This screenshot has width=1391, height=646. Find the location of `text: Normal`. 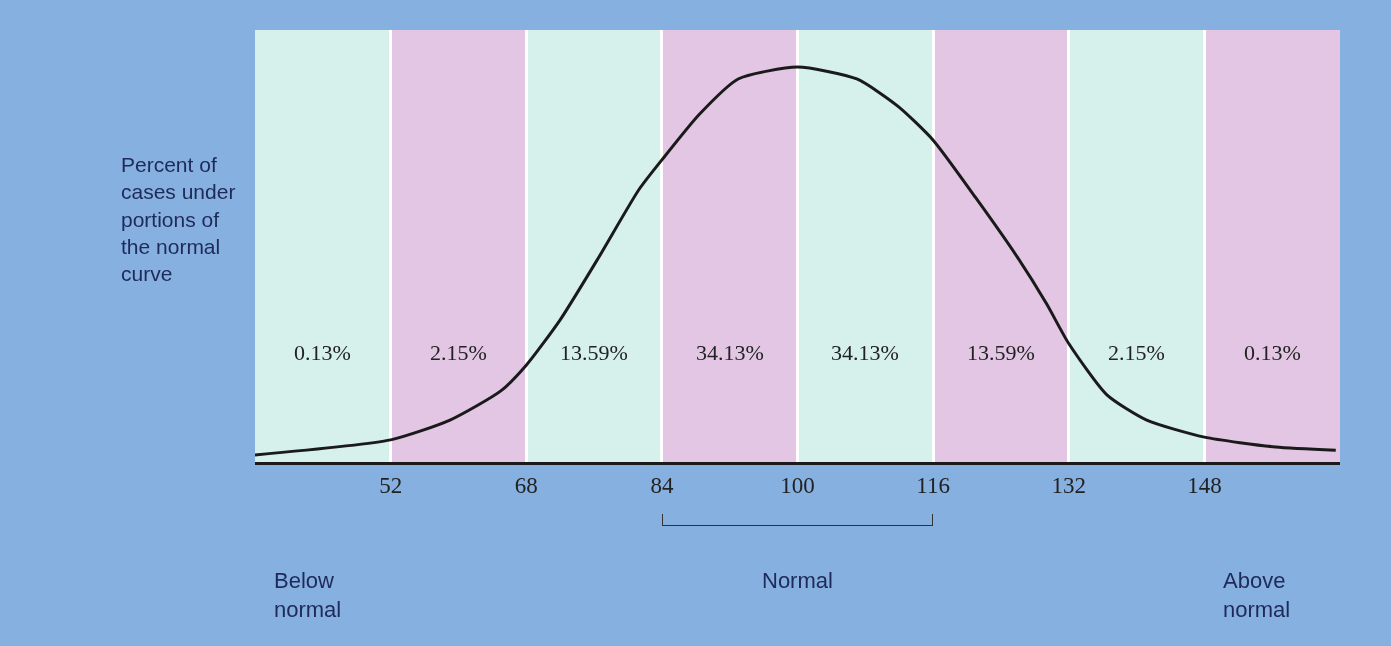

text: Normal is located at coordinates (797, 580).